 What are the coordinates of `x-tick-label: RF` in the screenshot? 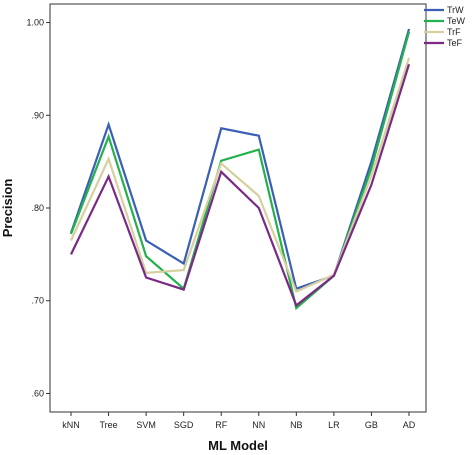 It's located at (221, 425).